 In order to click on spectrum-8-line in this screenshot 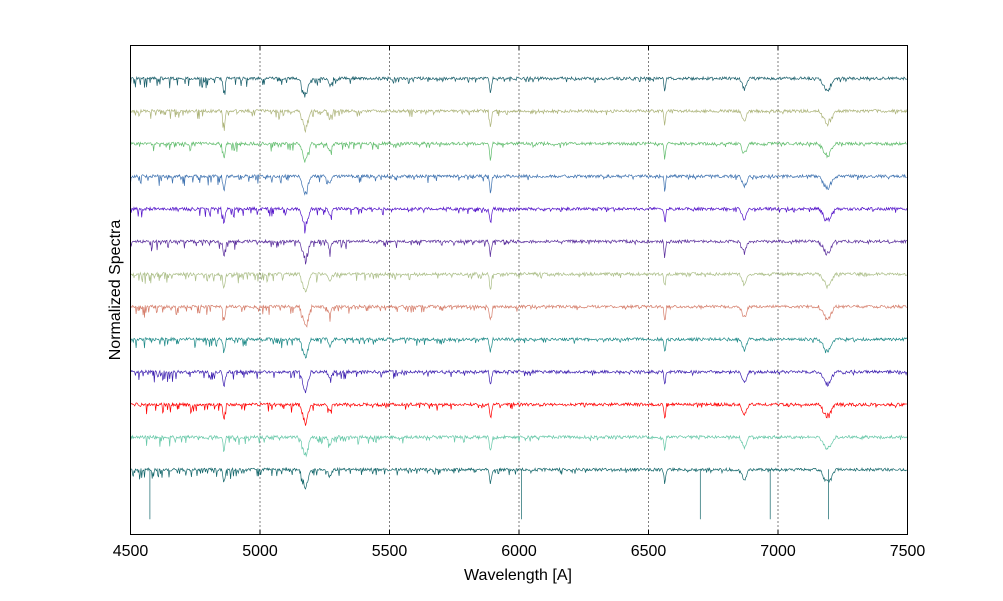, I will do `click(519, 315)`.